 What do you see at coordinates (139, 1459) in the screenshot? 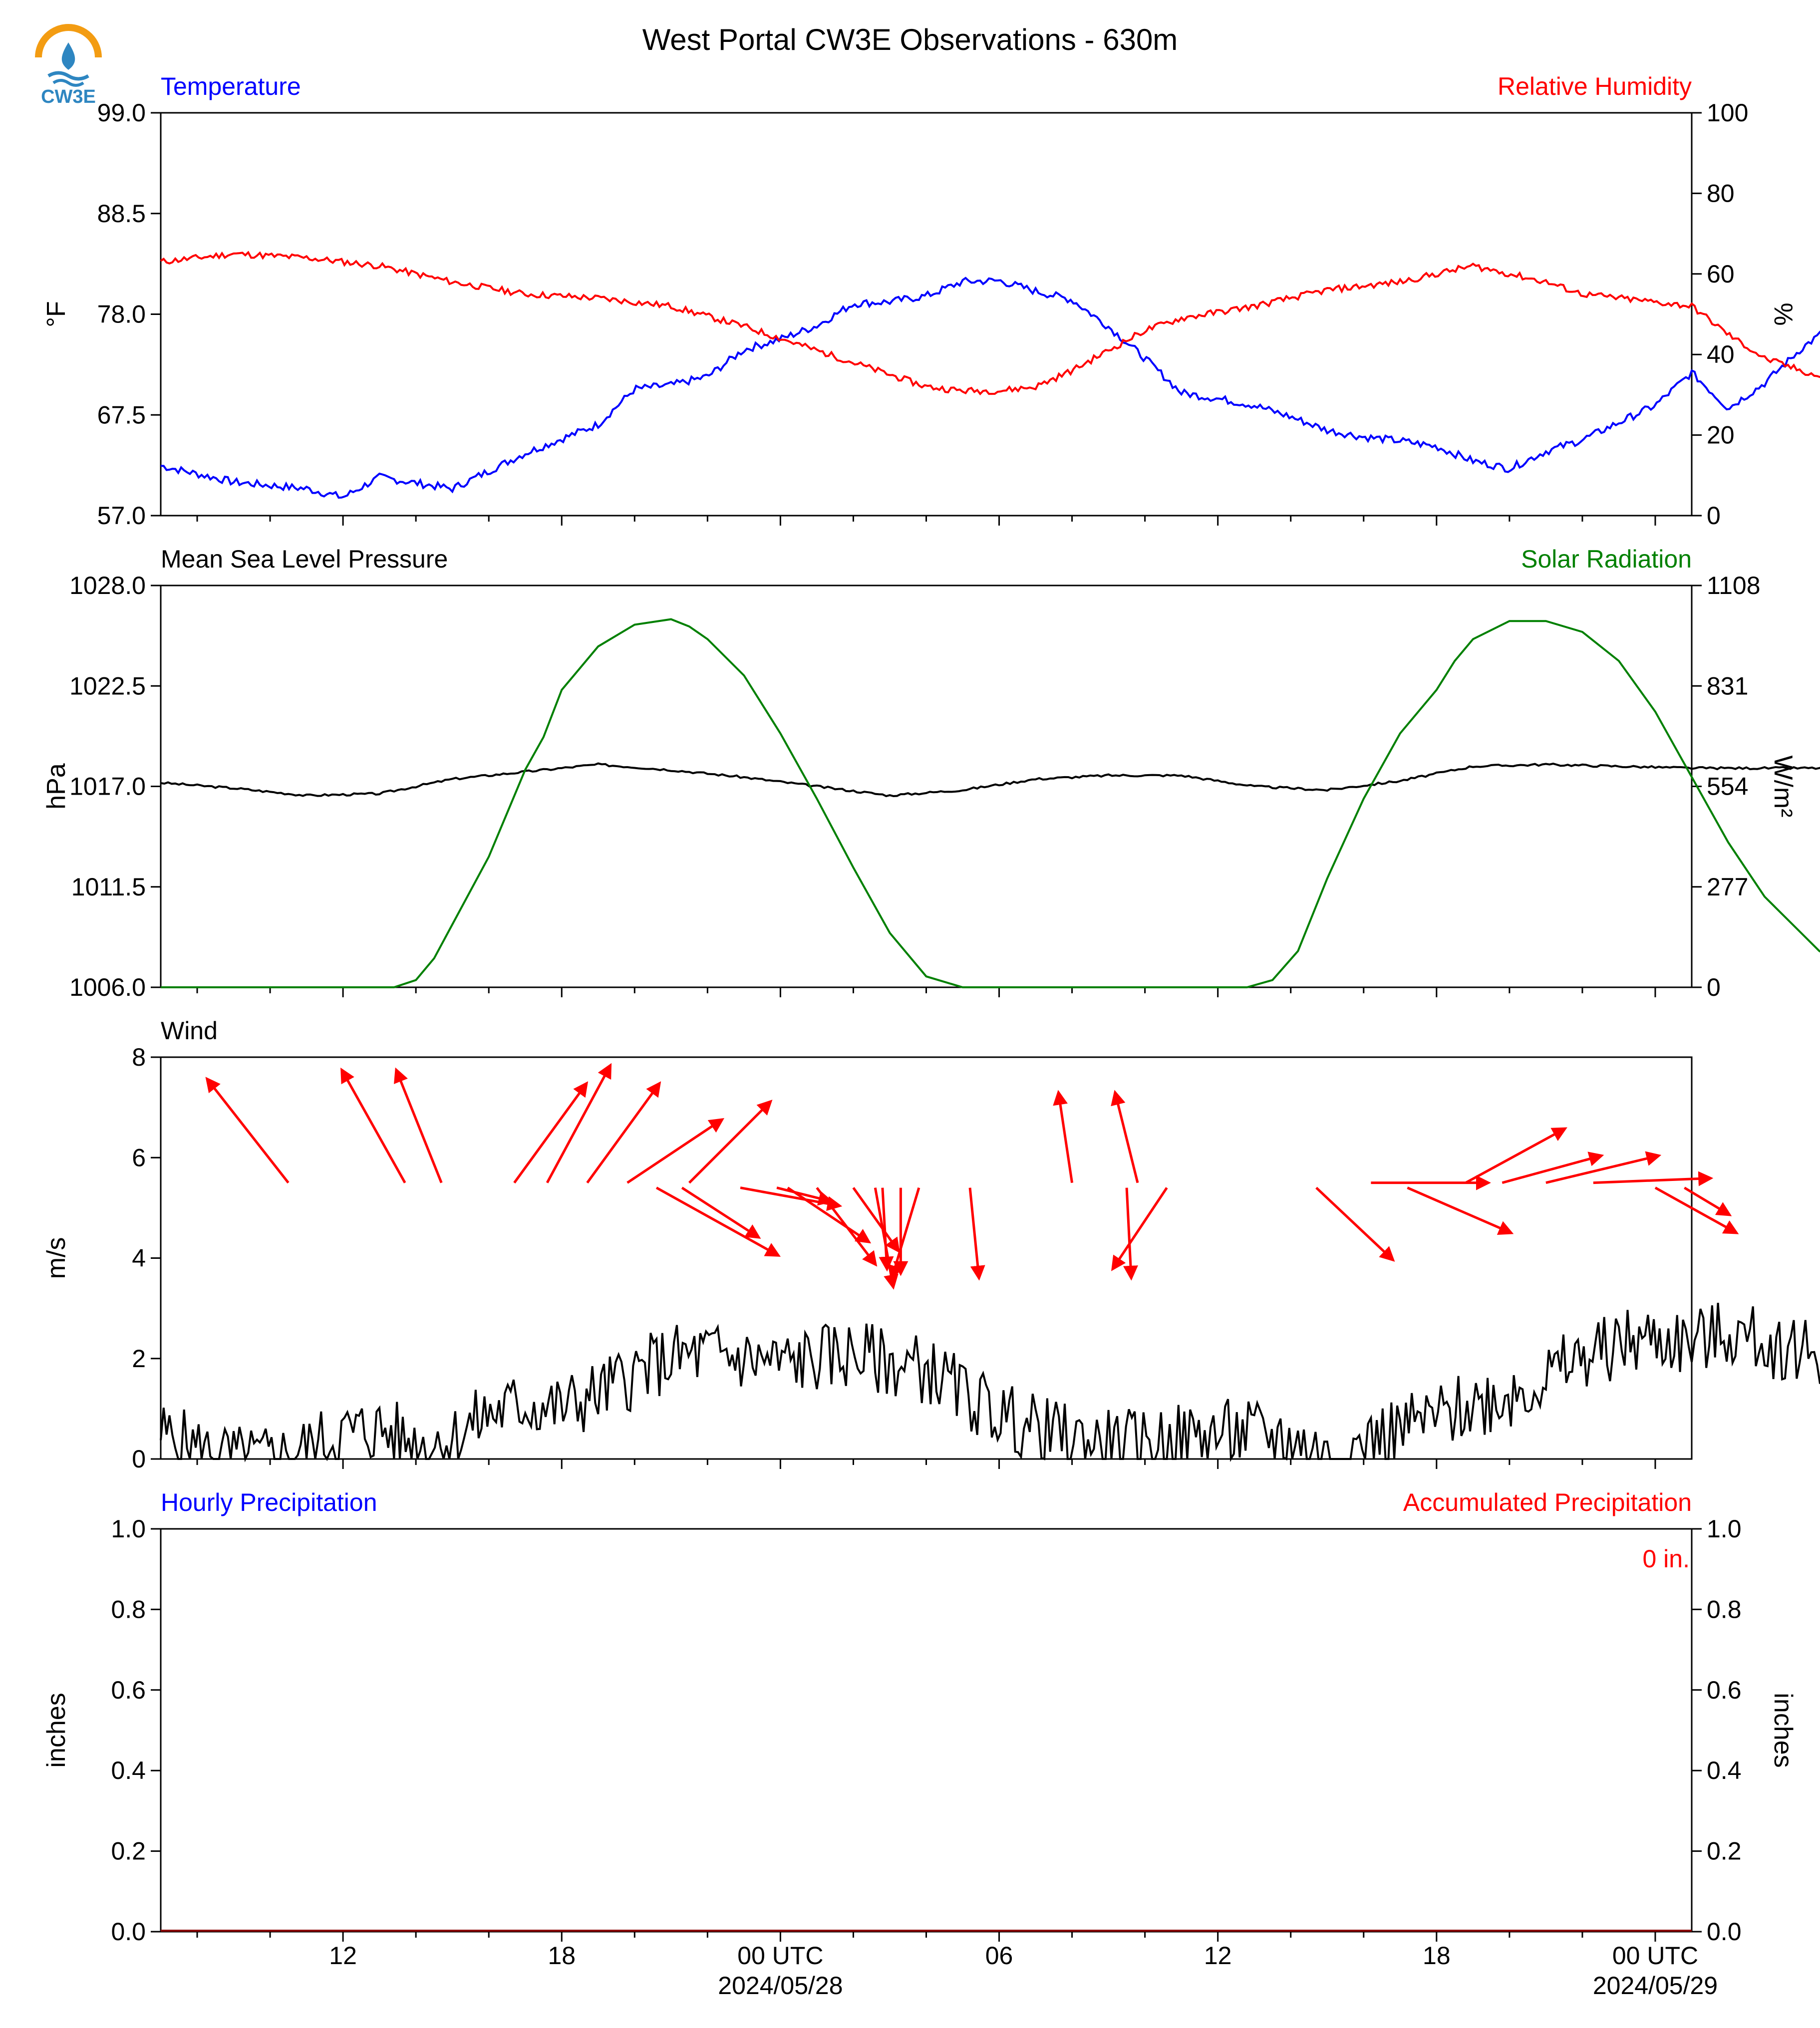
I see `y-tick-label: 0` at bounding box center [139, 1459].